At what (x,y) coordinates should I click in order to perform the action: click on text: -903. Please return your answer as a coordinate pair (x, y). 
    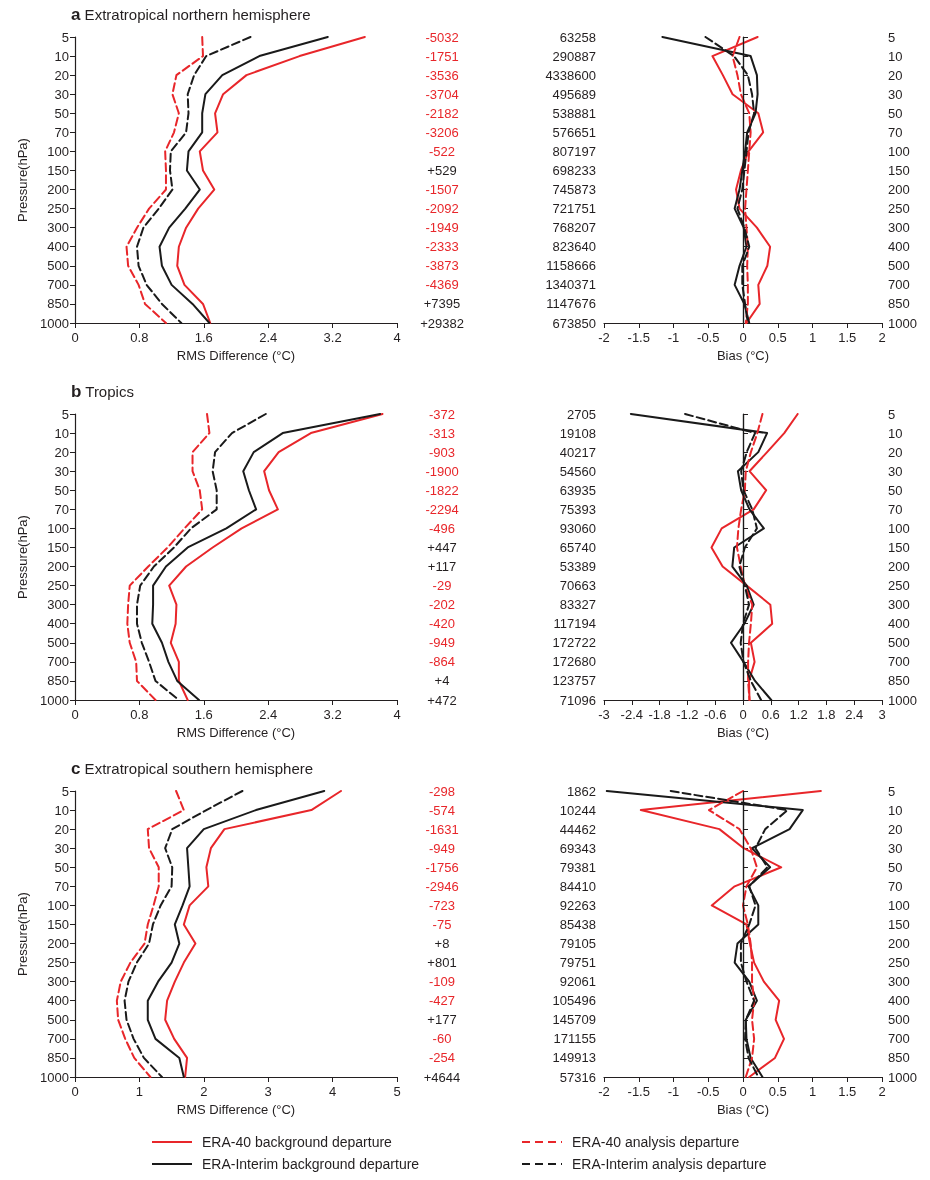
    Looking at the image, I should click on (442, 452).